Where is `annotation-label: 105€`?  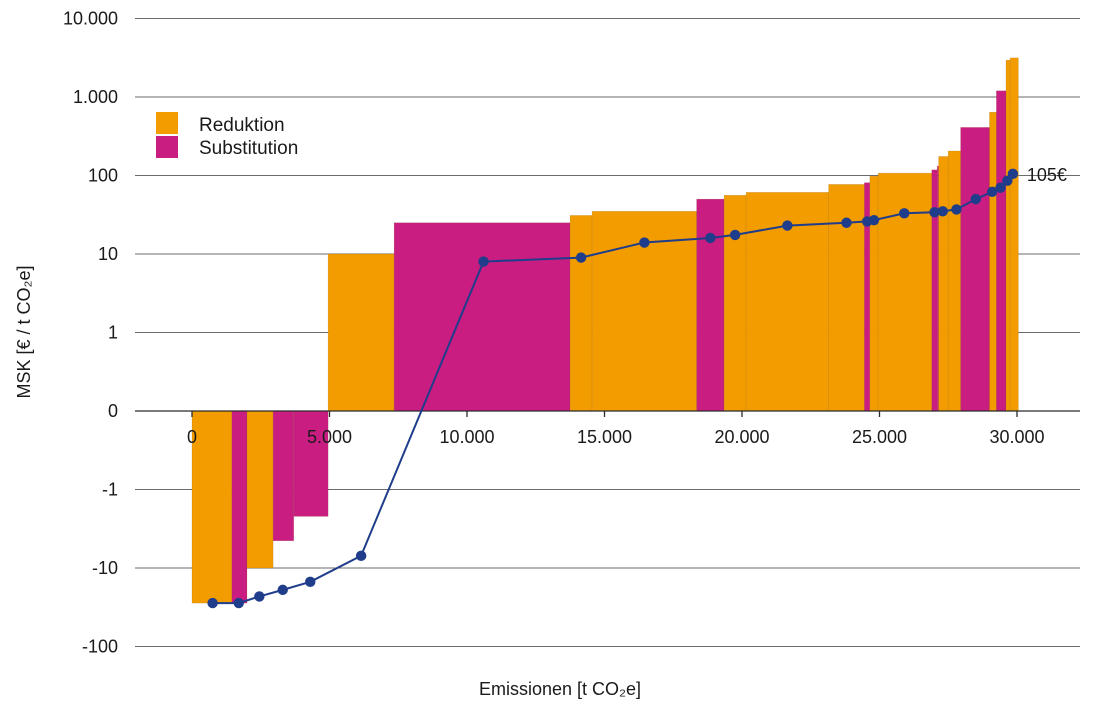 annotation-label: 105€ is located at coordinates (1047, 175).